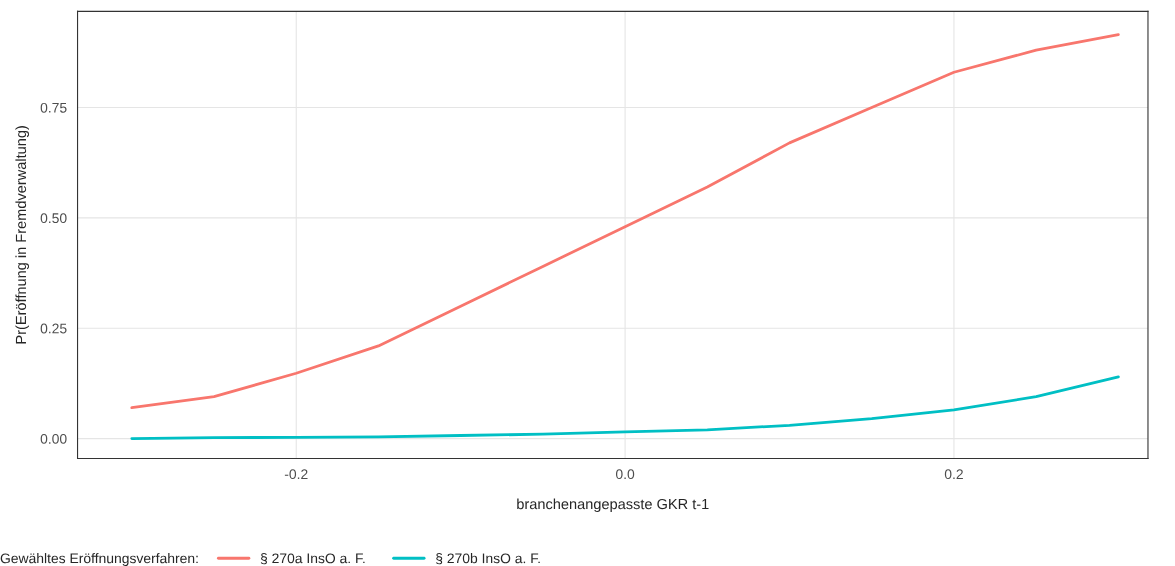 This screenshot has width=1175, height=566. What do you see at coordinates (296, 474) in the screenshot?
I see `x-tick-label: -0.2` at bounding box center [296, 474].